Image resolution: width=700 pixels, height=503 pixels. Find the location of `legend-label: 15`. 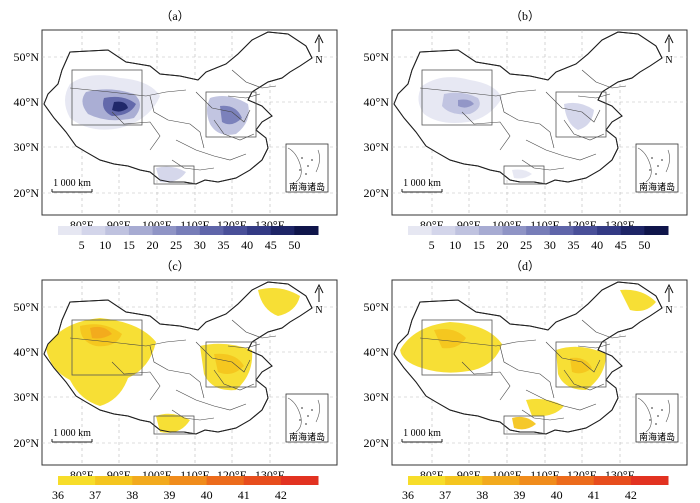

legend-label: 15 is located at coordinates (129, 245).